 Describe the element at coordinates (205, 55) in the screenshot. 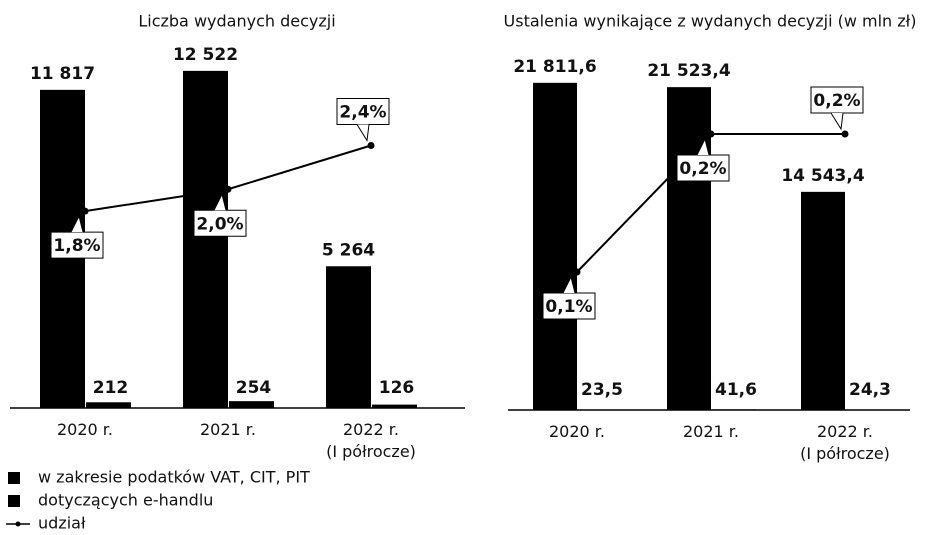

I see `value-label: 12 522` at that location.